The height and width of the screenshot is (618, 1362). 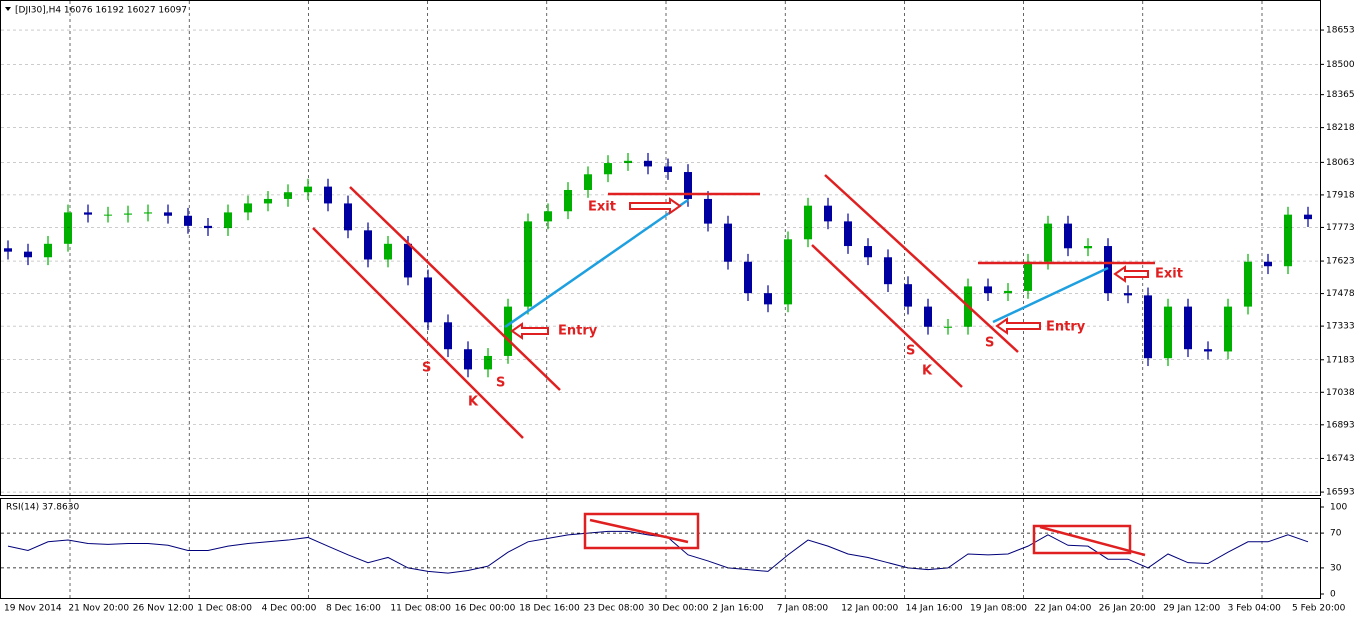 I want to click on x-tick-label: 1 Dec 08:00, so click(x=224, y=609).